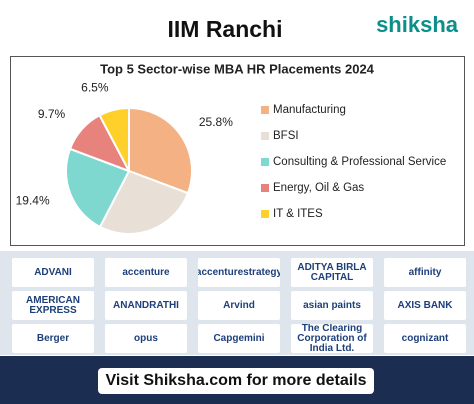 The image size is (474, 404). Describe the element at coordinates (146, 305) in the screenshot. I see `company-logo: ANANDRATHI` at that location.